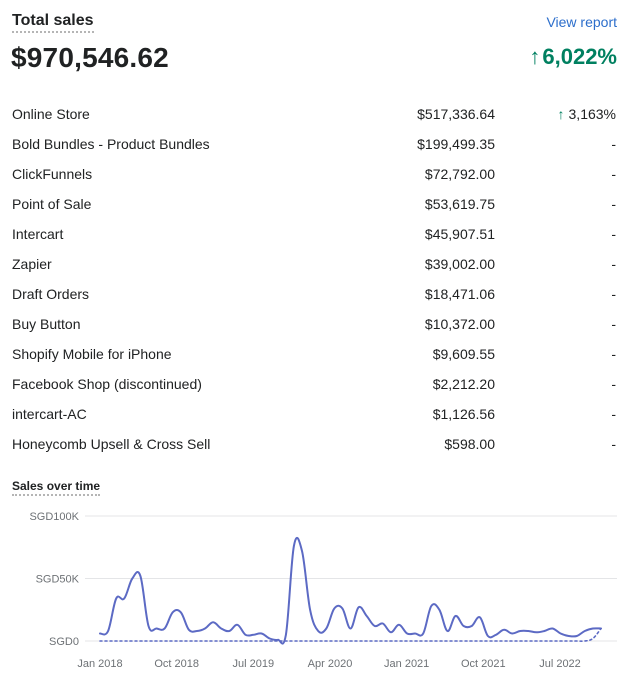  I want to click on y-tick-label: SGD50K, so click(58, 580).